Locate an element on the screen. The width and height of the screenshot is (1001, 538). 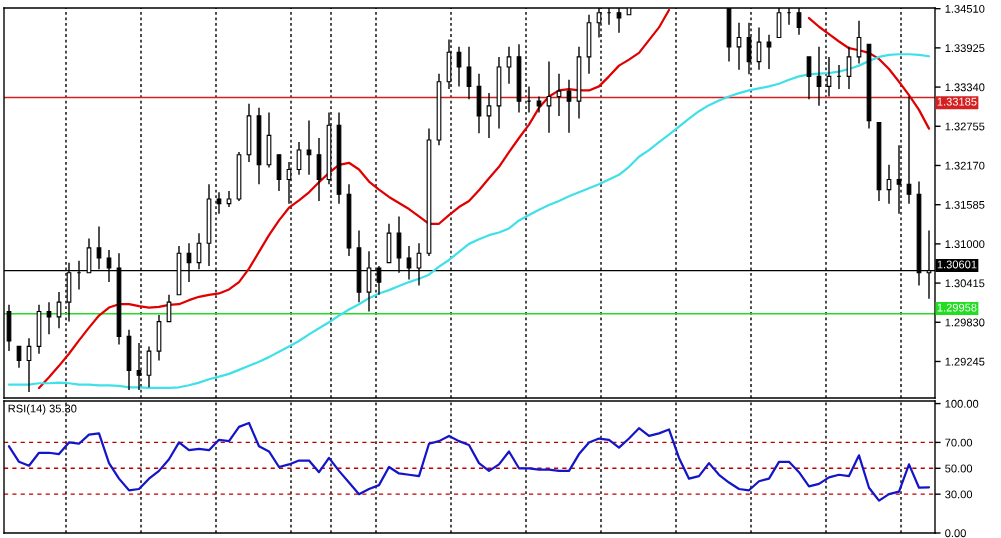
y-tick-label: 50.00 is located at coordinates (959, 468).